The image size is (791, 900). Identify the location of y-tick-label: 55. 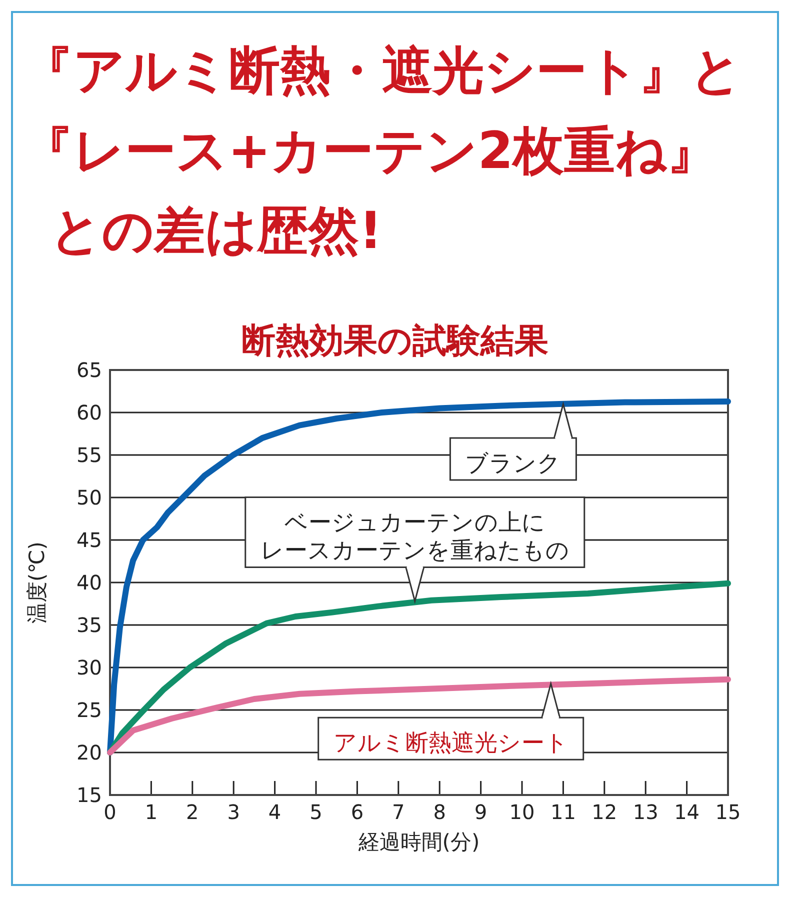
(89, 455).